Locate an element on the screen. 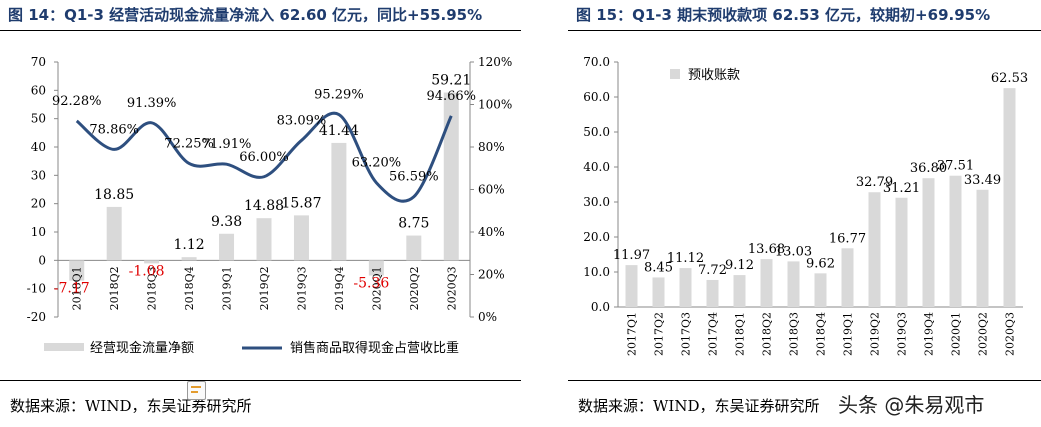 The height and width of the screenshot is (427, 1041). legend-label: 预收账款 is located at coordinates (714, 75).